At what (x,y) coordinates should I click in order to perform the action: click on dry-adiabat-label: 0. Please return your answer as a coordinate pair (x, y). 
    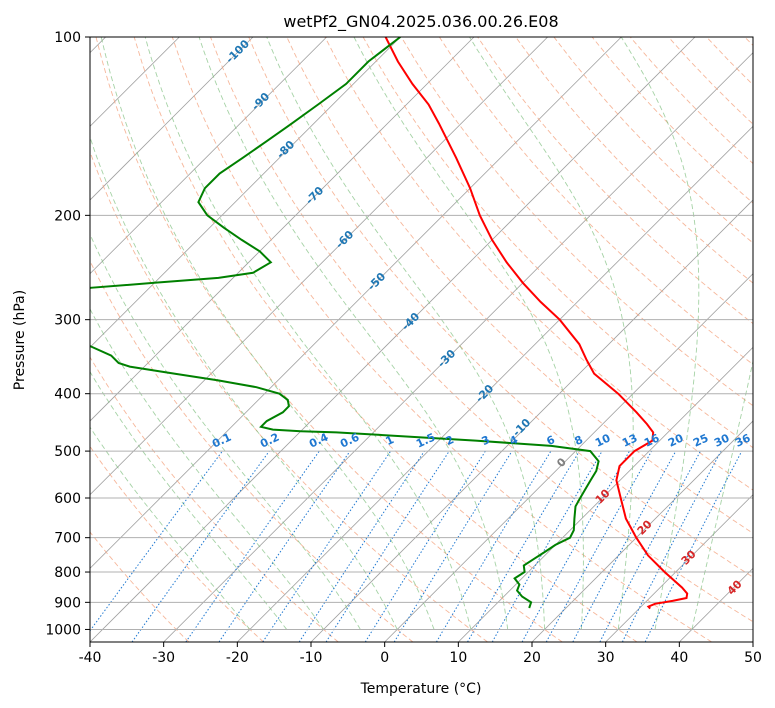
    Looking at the image, I should click on (561, 462).